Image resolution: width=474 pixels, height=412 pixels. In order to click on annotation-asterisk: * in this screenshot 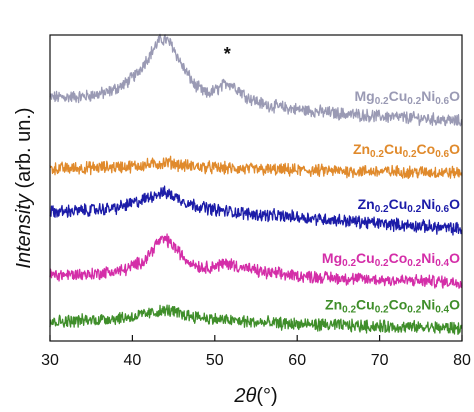, I will do `click(227, 54)`.